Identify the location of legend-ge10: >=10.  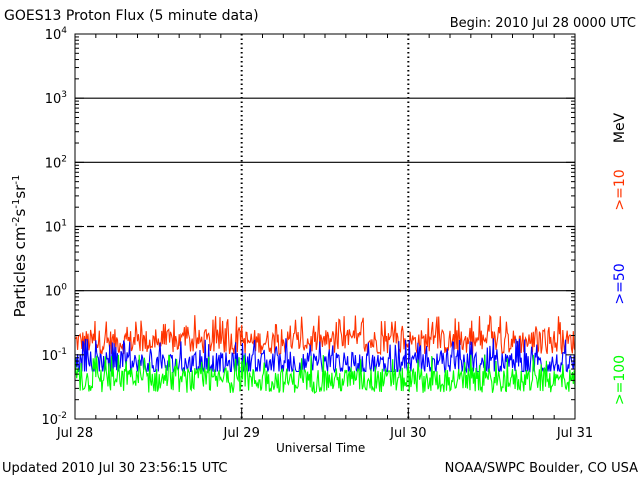
(620, 190).